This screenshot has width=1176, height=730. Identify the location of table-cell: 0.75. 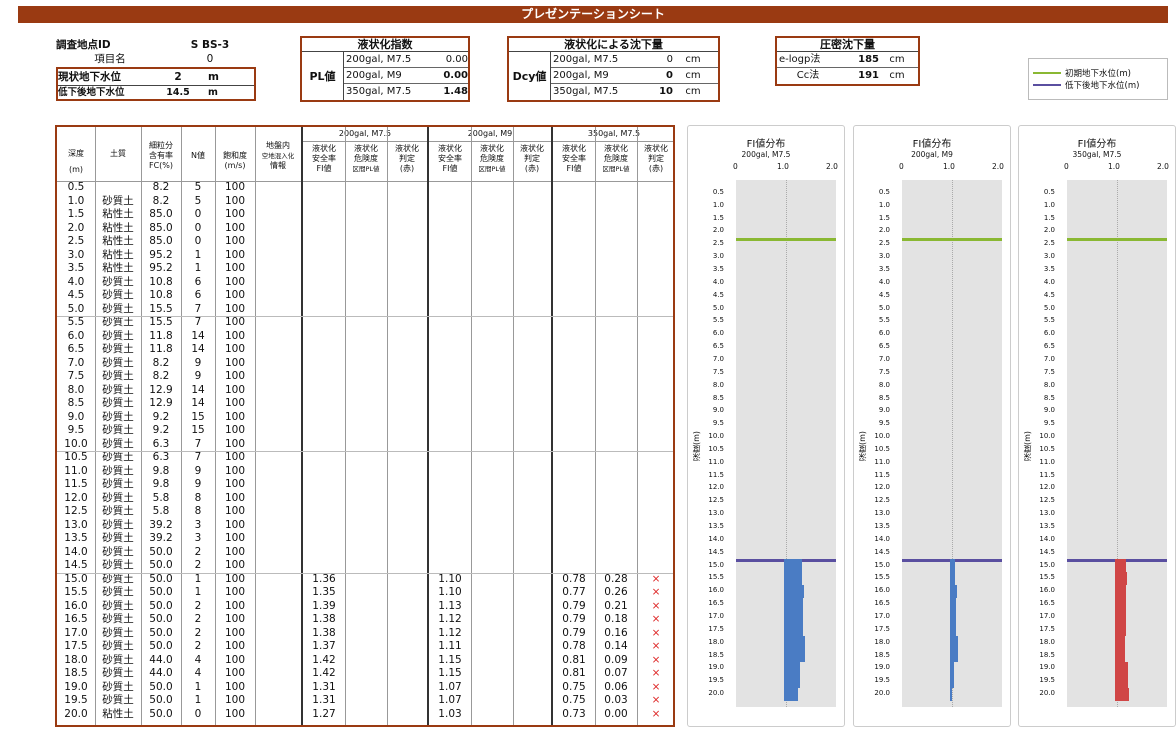
(574, 686).